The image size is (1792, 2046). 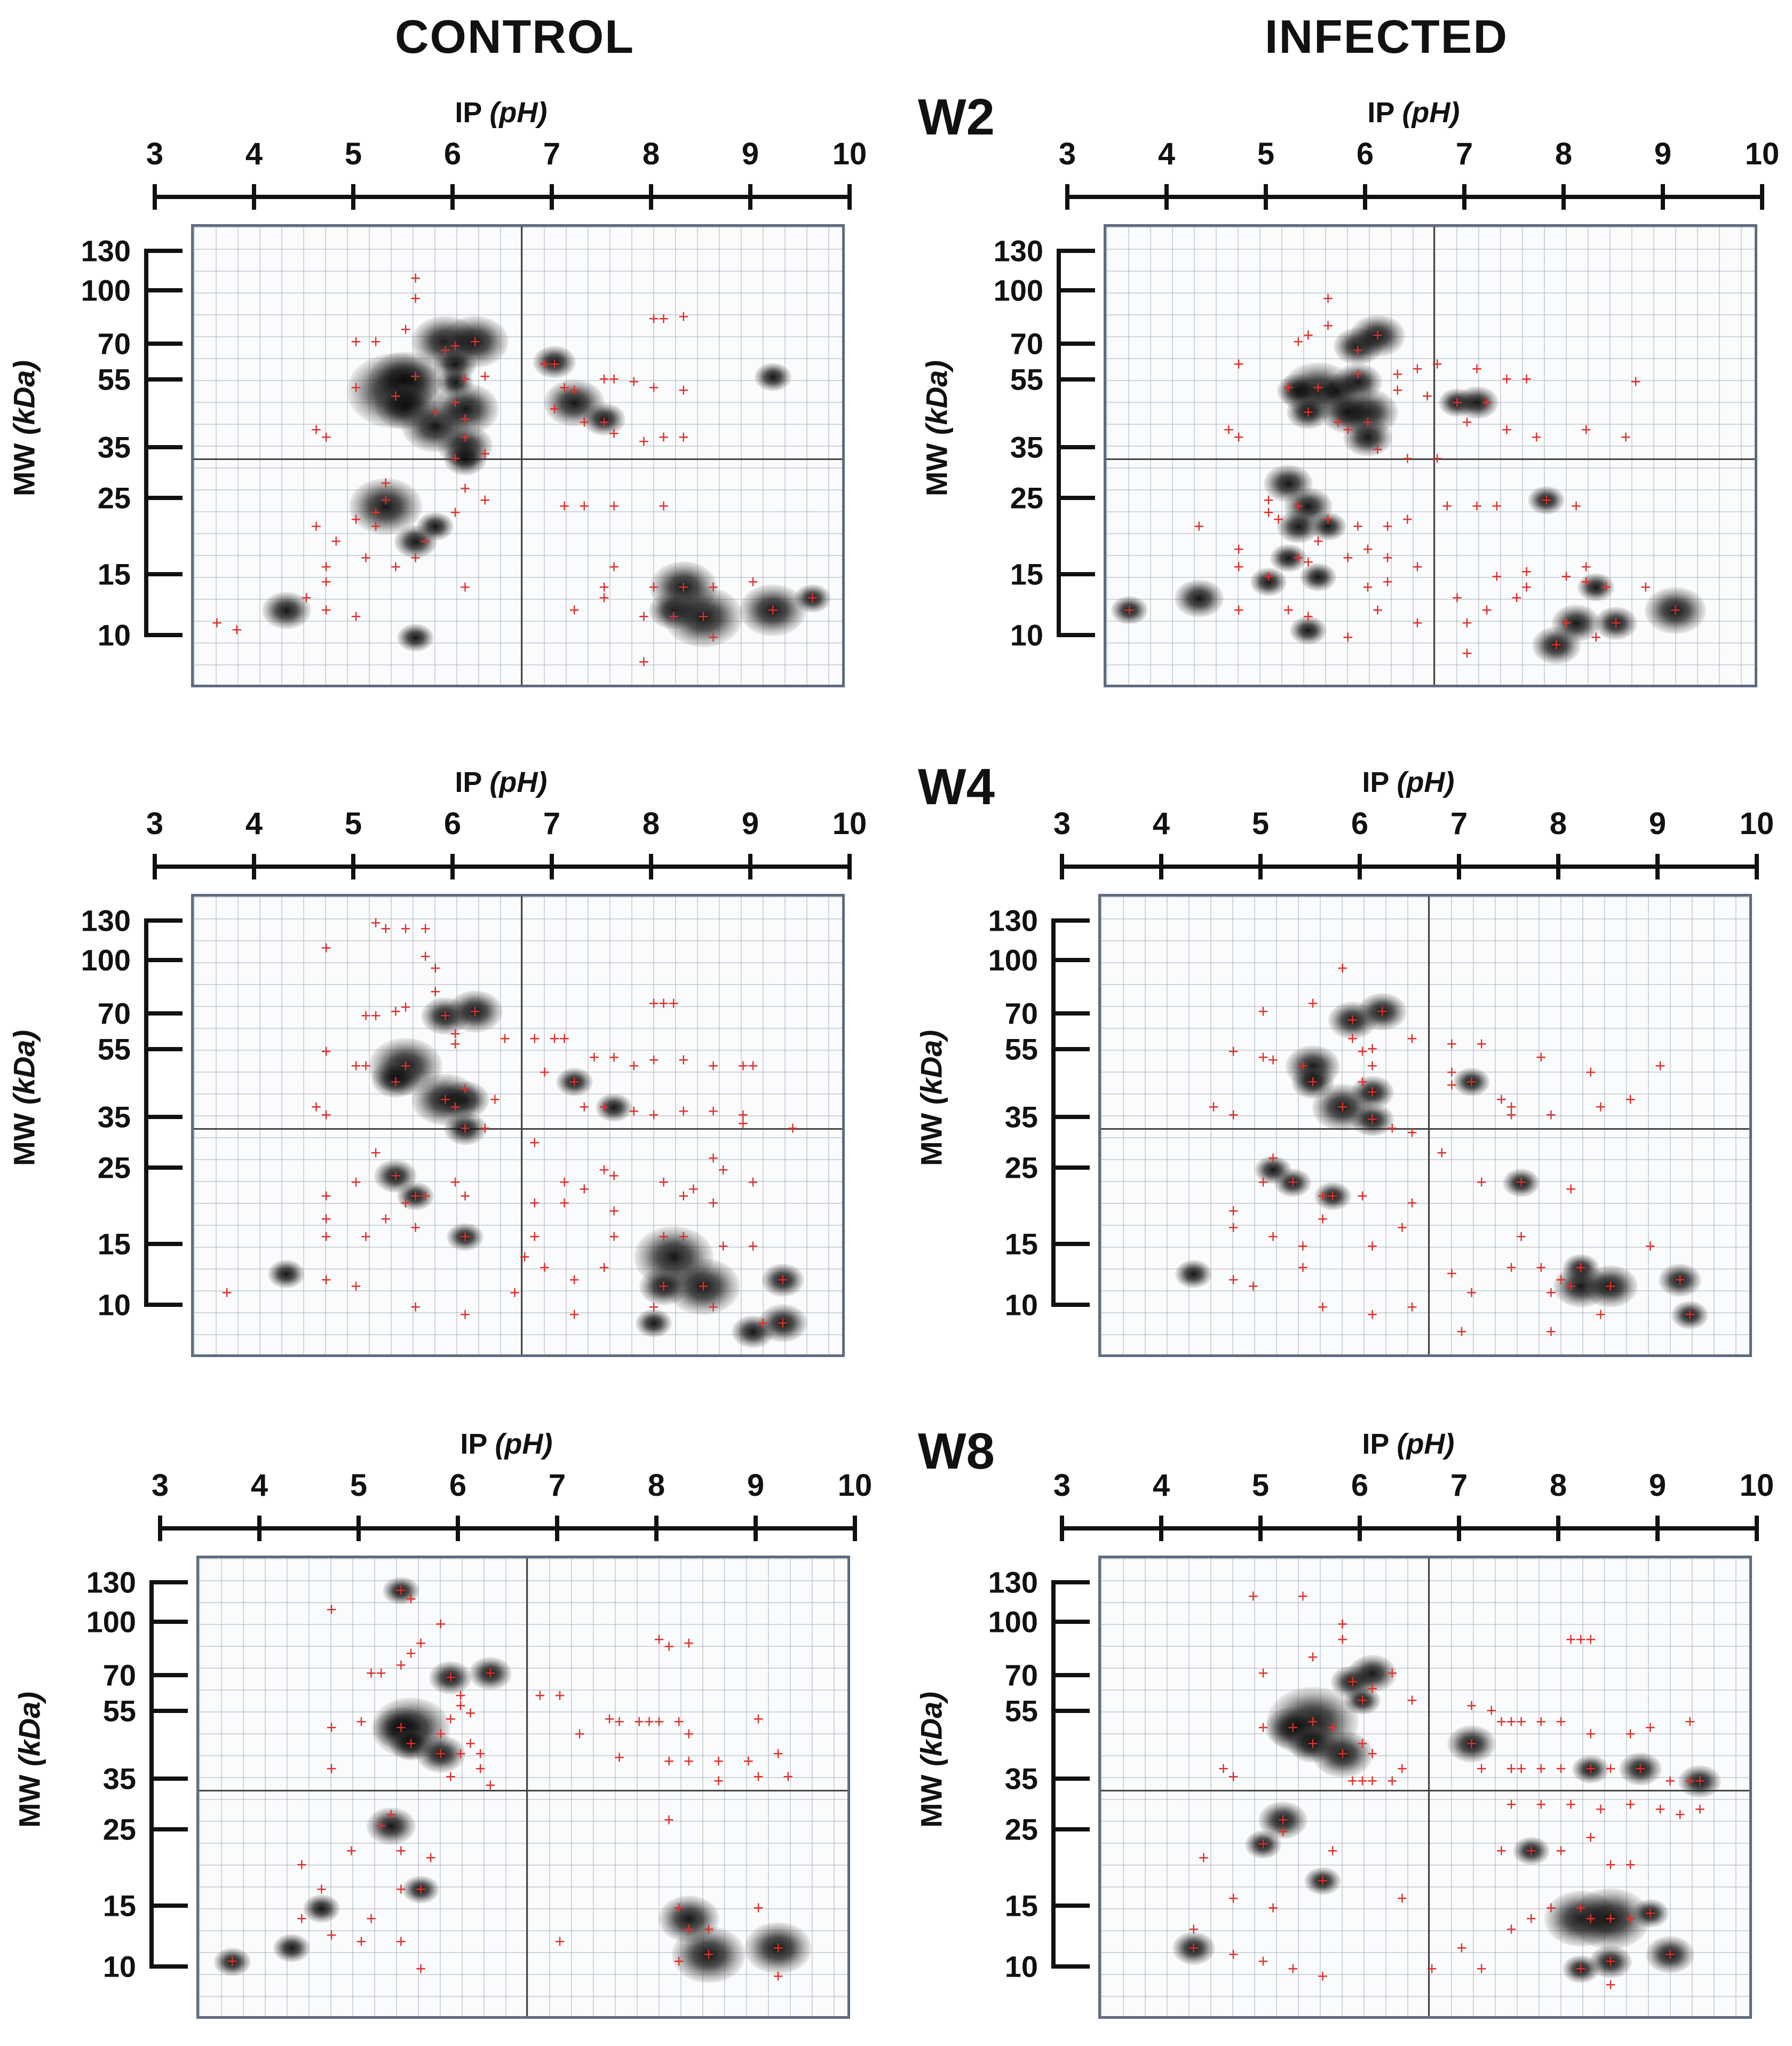 I want to click on ip-axis-title: IP (pH), so click(x=1408, y=782).